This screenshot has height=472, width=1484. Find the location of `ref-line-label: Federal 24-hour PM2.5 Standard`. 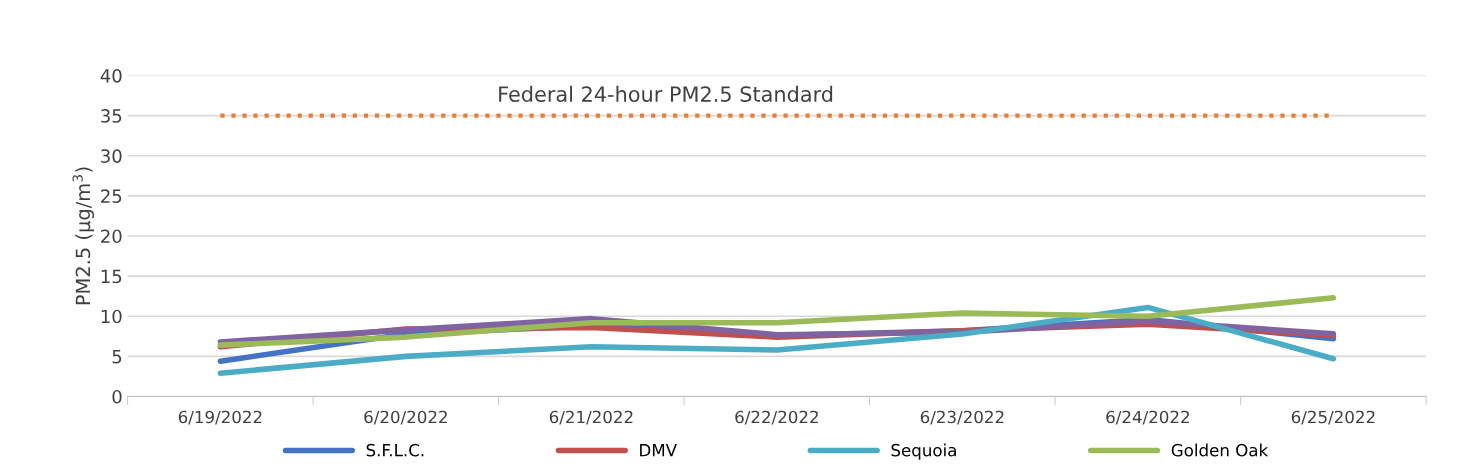

ref-line-label: Federal 24-hour PM2.5 Standard is located at coordinates (666, 93).